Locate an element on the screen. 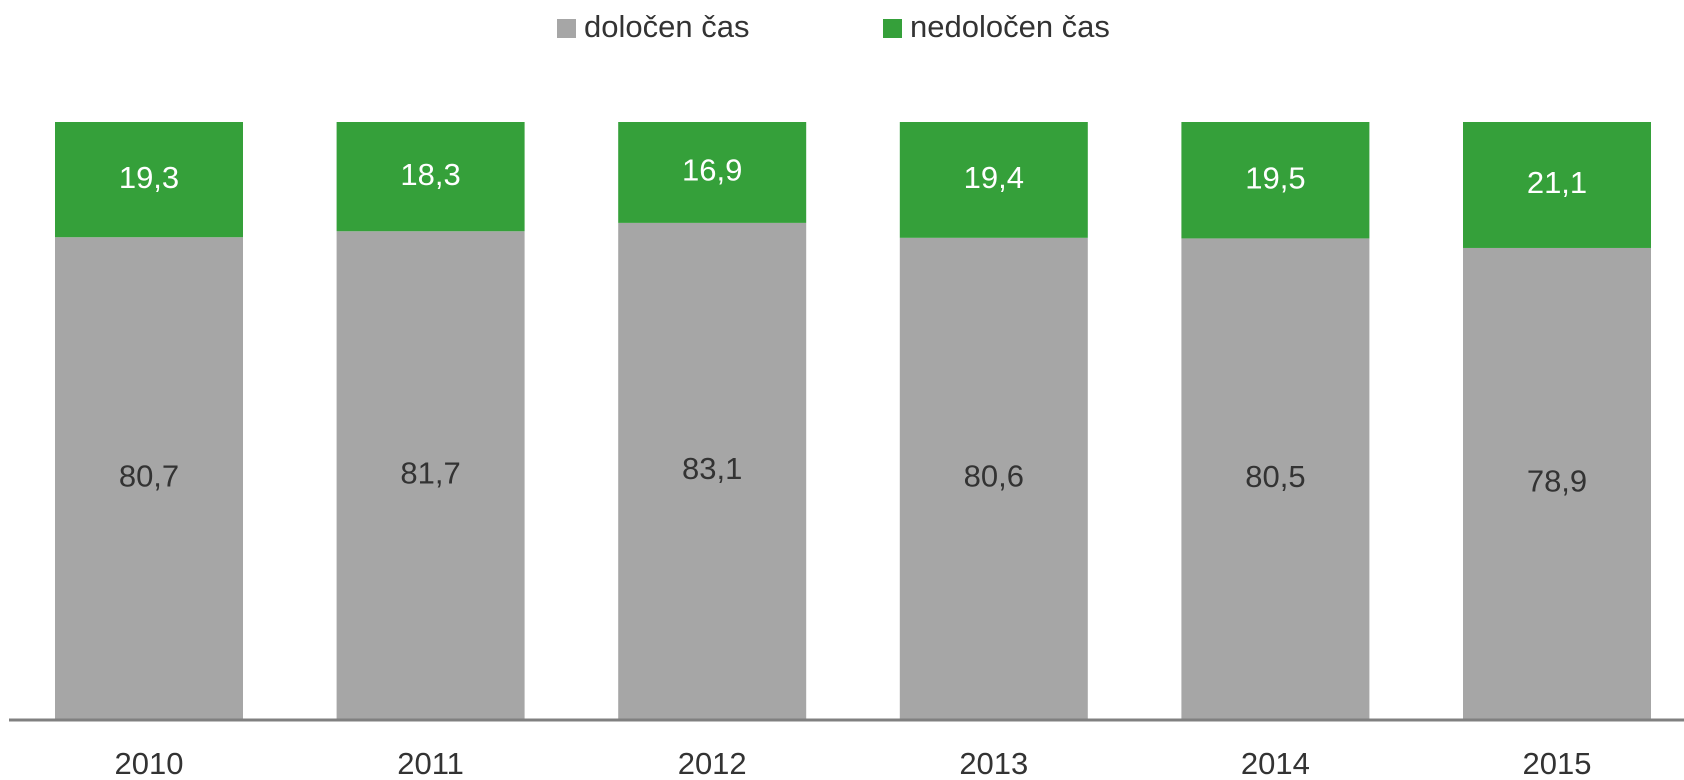  x-tick-label: 2010 is located at coordinates (149, 763).